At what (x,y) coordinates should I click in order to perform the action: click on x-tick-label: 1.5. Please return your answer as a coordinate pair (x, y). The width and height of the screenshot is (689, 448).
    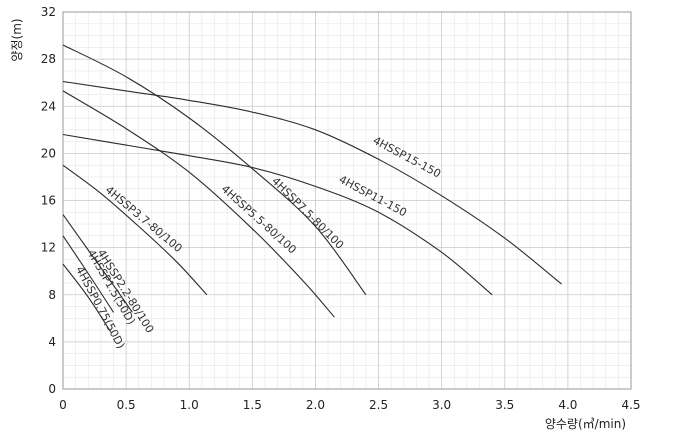
    Looking at the image, I should click on (252, 405).